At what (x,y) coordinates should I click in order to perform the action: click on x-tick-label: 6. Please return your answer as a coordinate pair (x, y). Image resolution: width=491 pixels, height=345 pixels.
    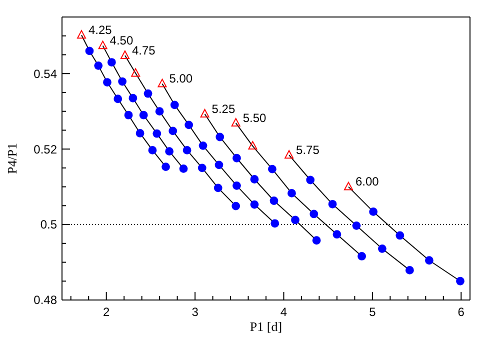
    Looking at the image, I should click on (461, 312).